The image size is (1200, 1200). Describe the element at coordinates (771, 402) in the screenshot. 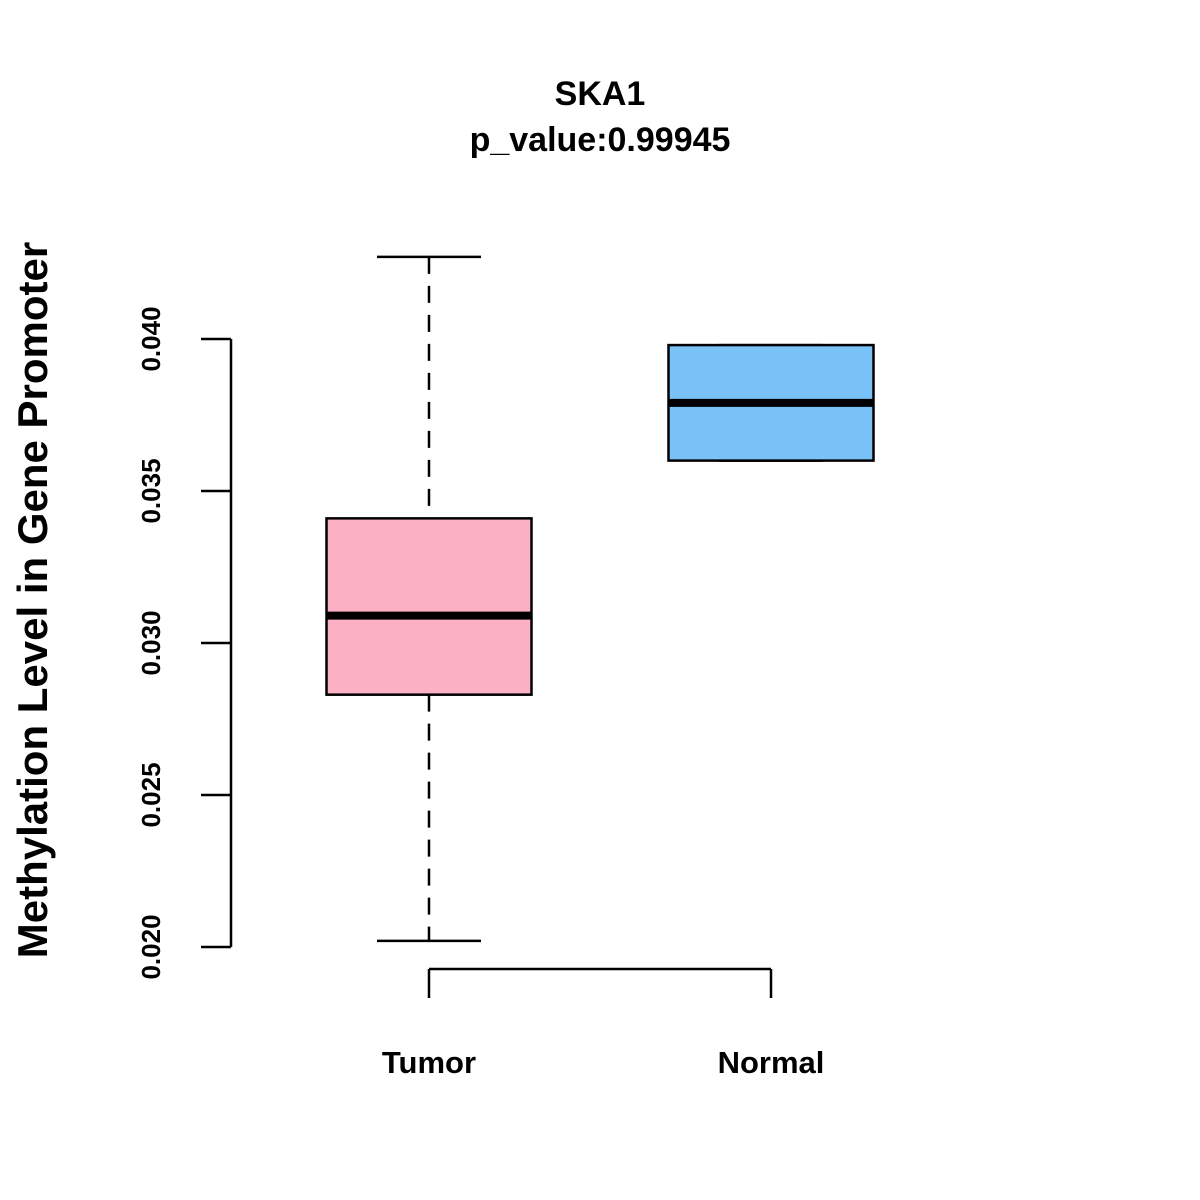

I see `box-normal` at that location.